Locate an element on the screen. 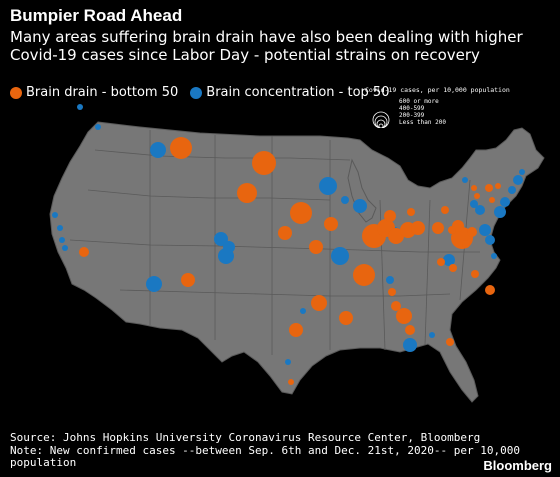 This screenshot has width=560, height=477. bloomberg-logo: Bloomberg is located at coordinates (517, 465).